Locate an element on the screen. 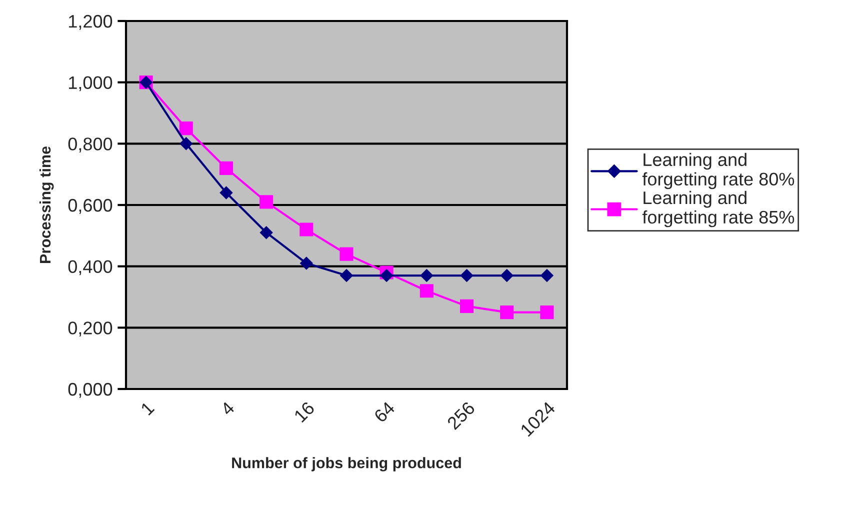  x-tick-label: 4 is located at coordinates (228, 408).